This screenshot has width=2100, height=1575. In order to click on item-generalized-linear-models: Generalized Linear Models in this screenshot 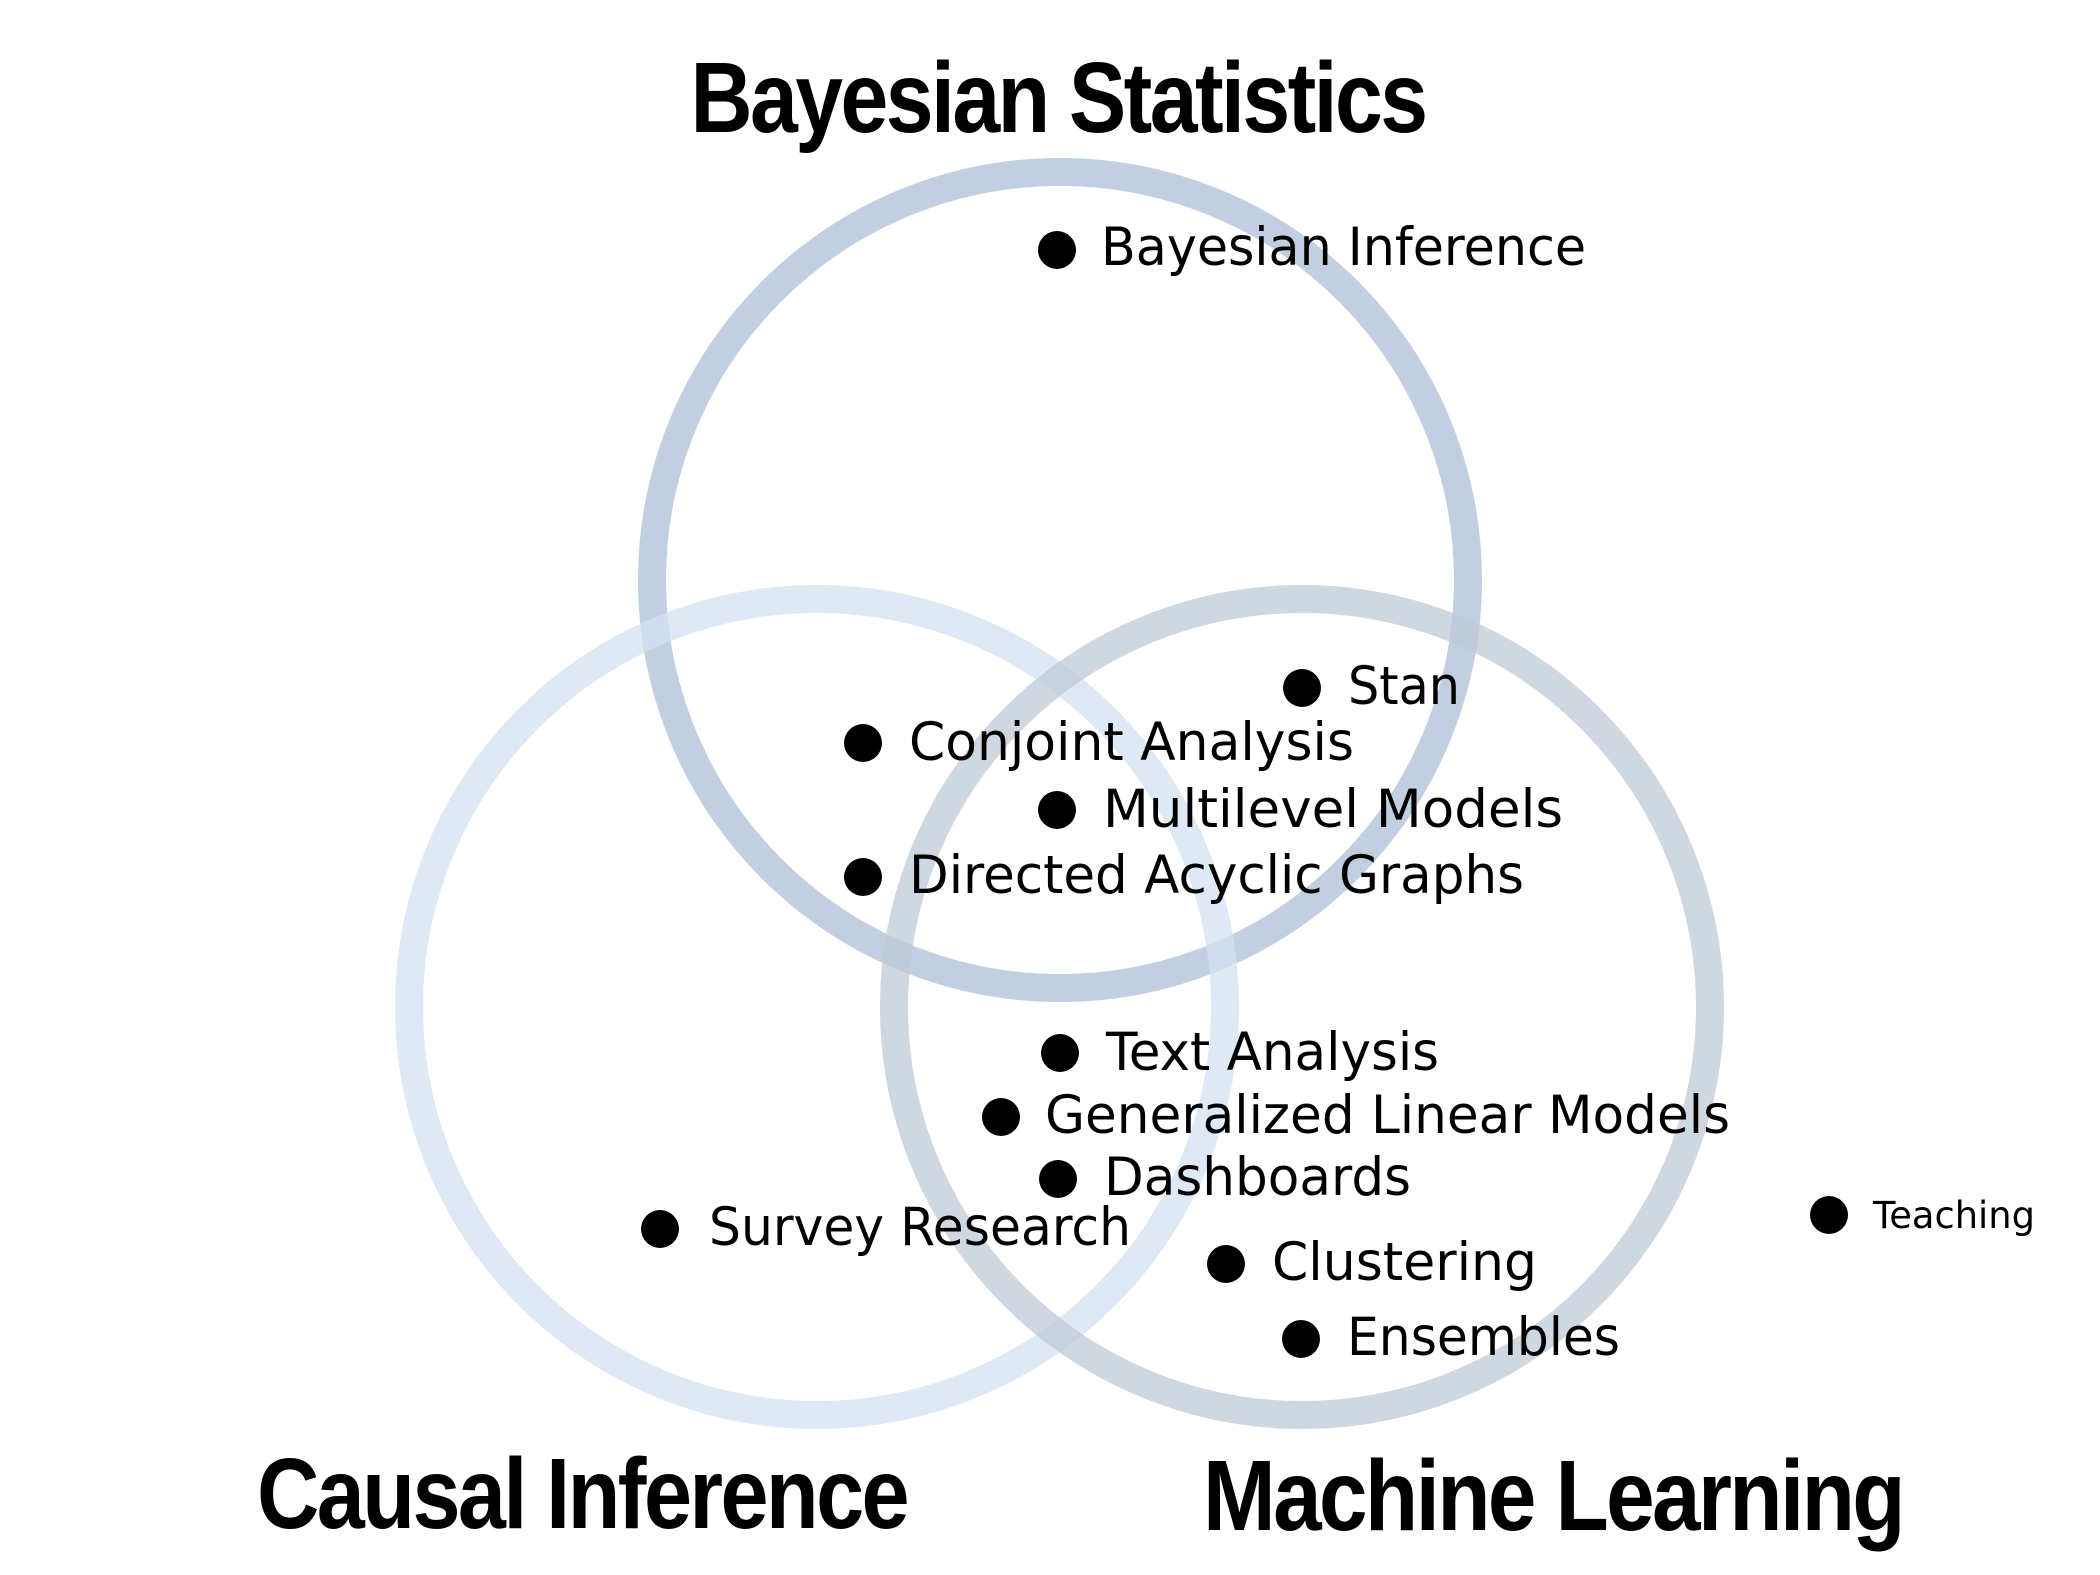, I will do `click(1356, 1115)`.